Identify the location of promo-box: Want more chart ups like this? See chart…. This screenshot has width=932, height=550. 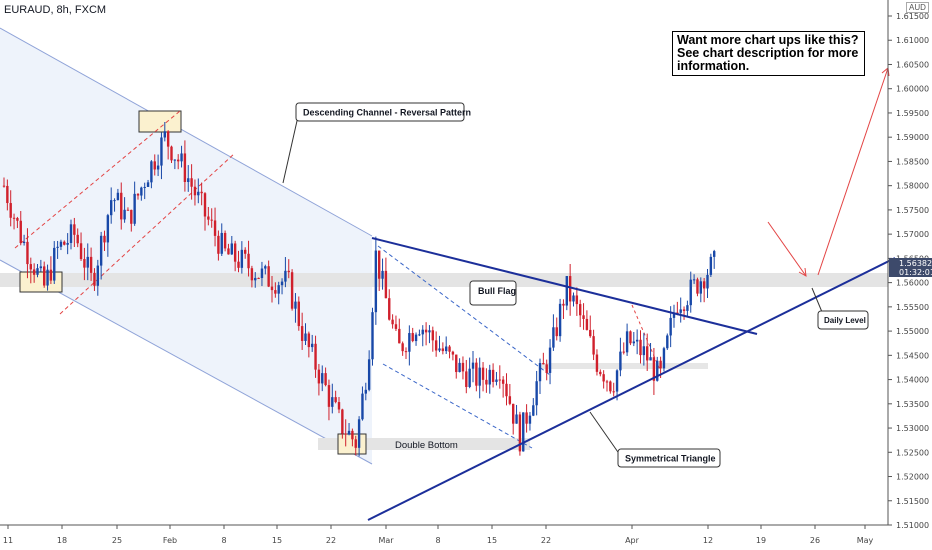
(768, 53).